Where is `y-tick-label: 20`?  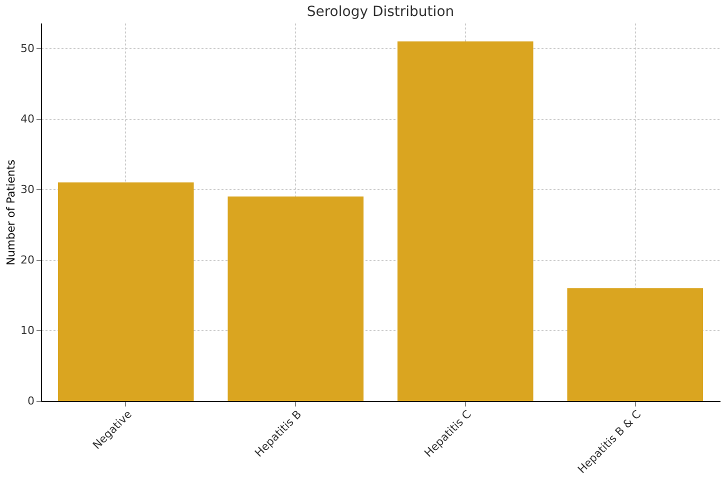 y-tick-label: 20 is located at coordinates (27, 259).